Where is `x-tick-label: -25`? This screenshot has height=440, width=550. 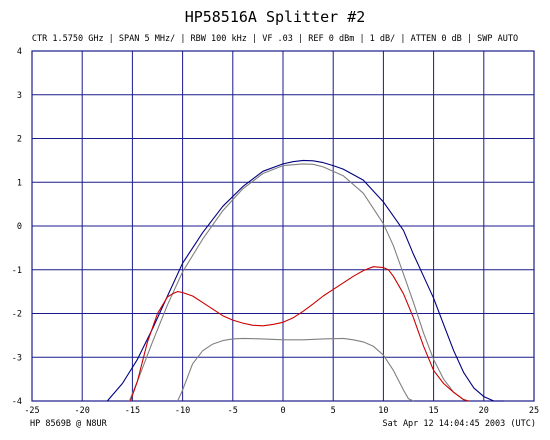 x-tick-label: -25 is located at coordinates (31, 411).